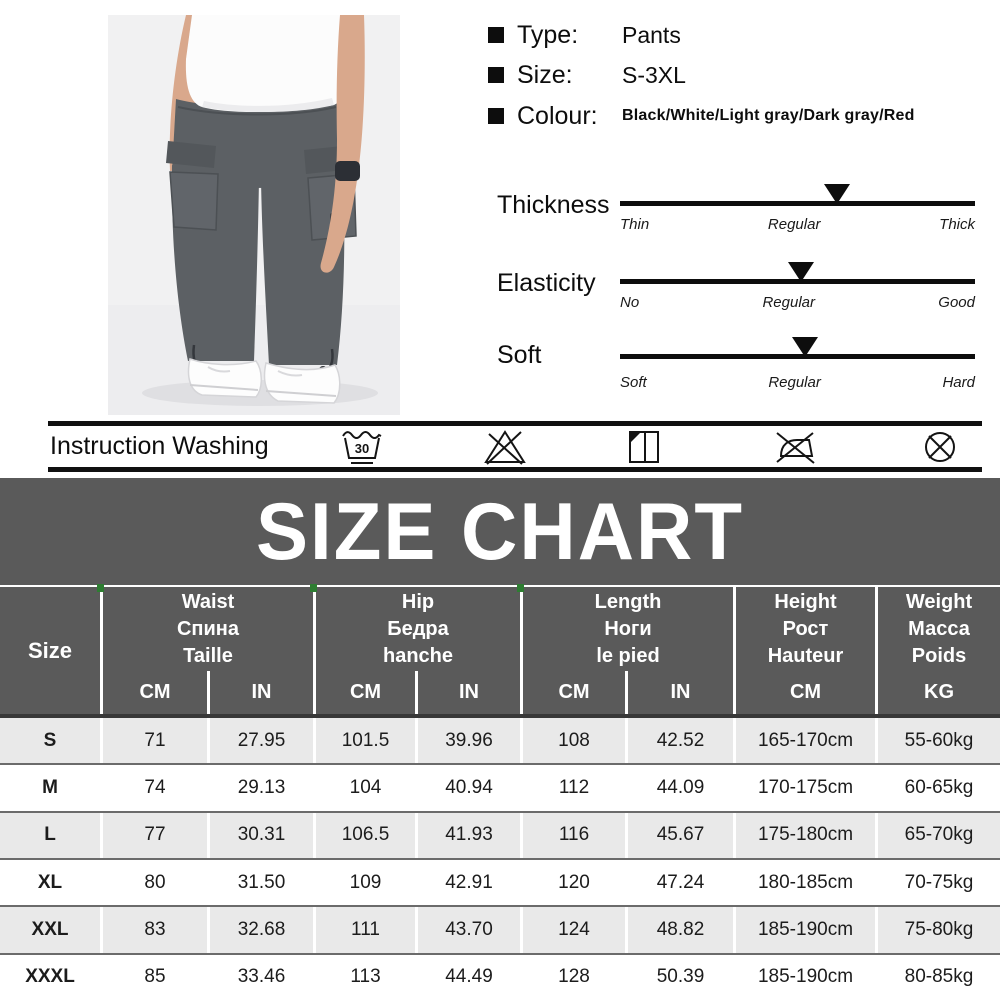 This screenshot has width=1000, height=1000. Describe the element at coordinates (628, 628) in the screenshot. I see `header-line-ru: Ноги` at that location.